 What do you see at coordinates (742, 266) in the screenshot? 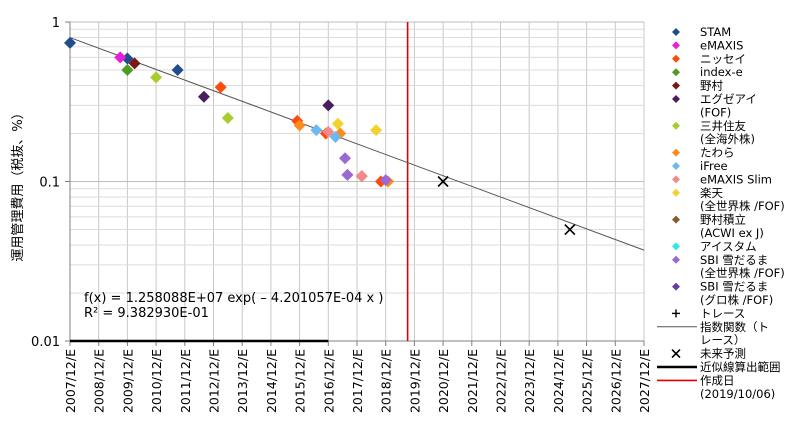
I see `legend-label: SBI 雪だるま(全世界株 /FOF)` at bounding box center [742, 266].